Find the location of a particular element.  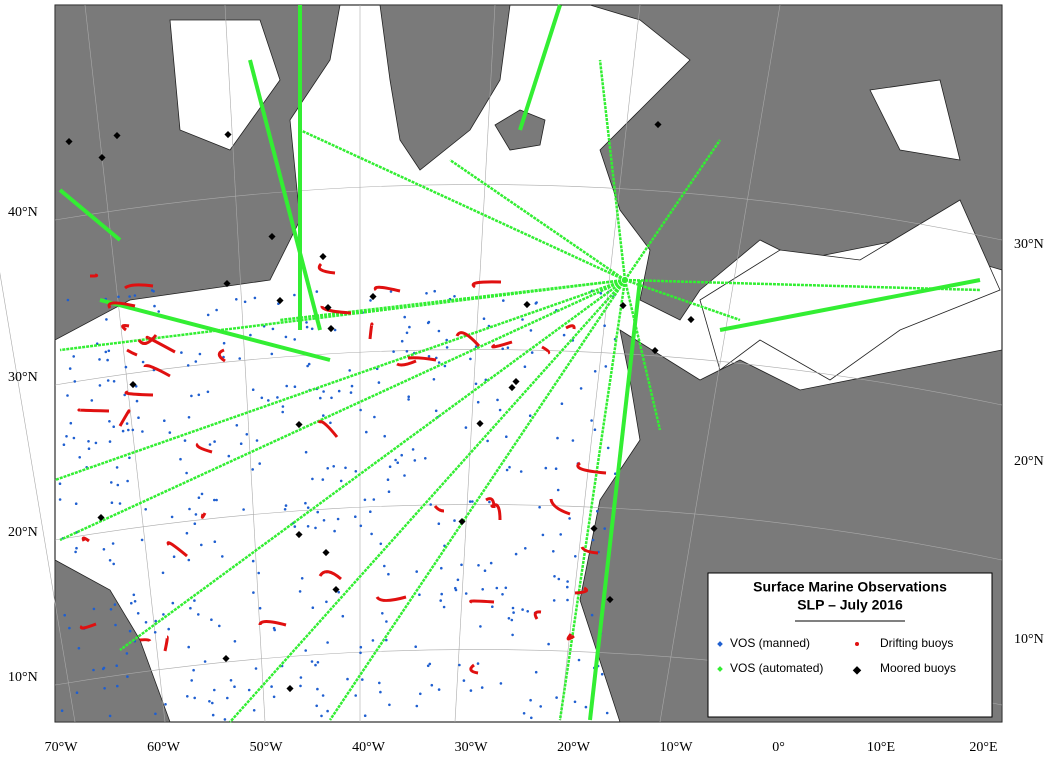

hudson-bay is located at coordinates (225, 85).